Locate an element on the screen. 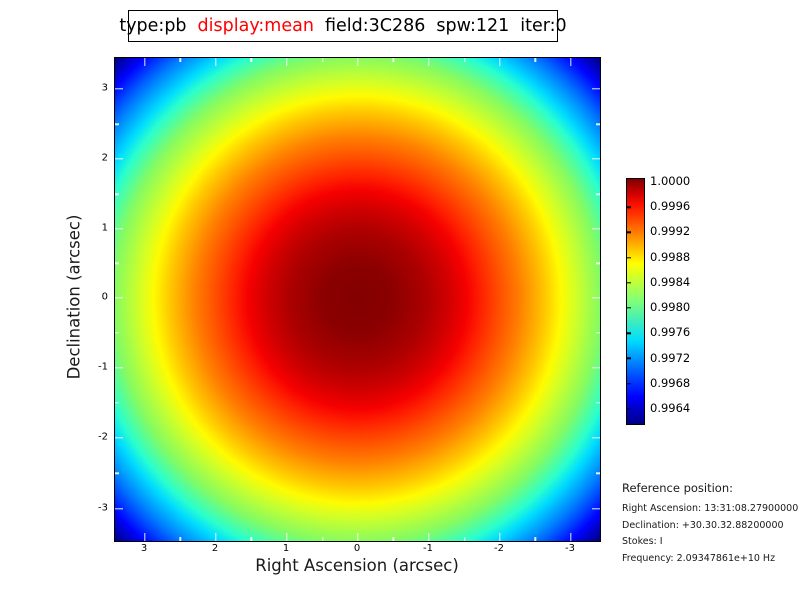 This screenshot has height=600, width=800. colorbar-tick-label: 0.9976 is located at coordinates (670, 332).